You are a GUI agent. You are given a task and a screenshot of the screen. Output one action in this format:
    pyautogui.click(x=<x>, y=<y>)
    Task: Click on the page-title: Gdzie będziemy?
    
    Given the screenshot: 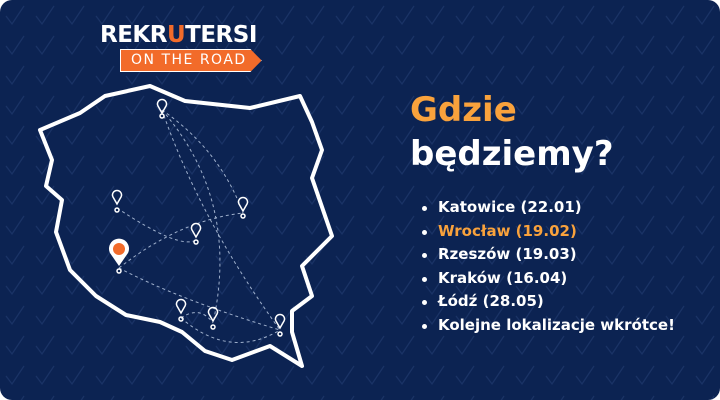 What is the action you would take?
    pyautogui.click(x=512, y=132)
    